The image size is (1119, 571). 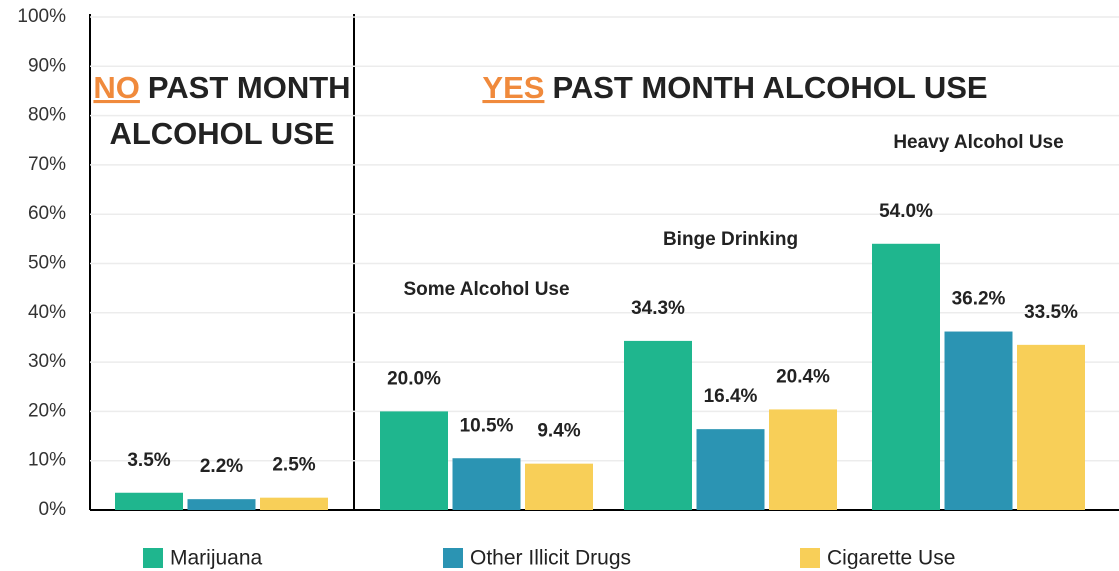 I want to click on value-label: 3.5%, so click(x=148, y=460).